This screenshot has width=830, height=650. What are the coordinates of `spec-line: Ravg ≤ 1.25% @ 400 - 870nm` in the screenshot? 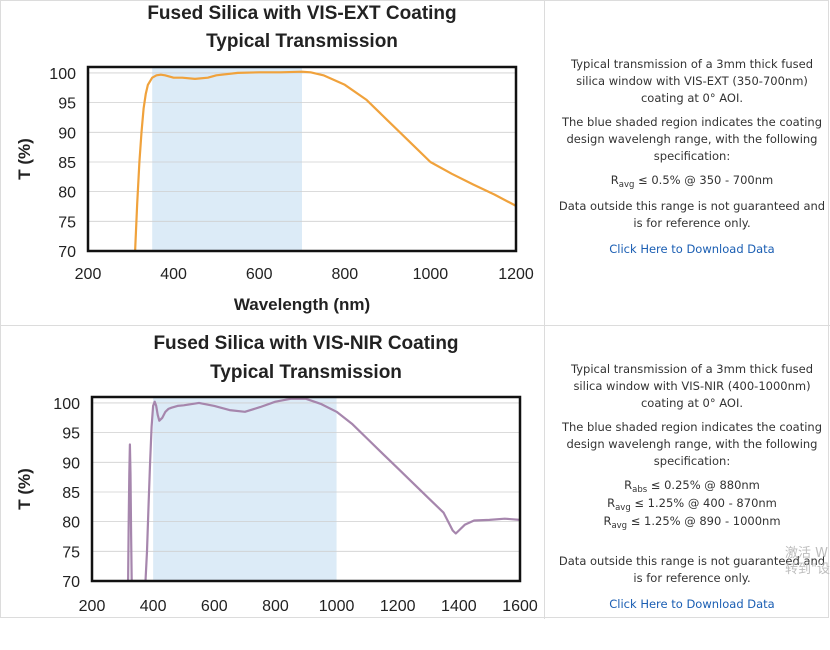 It's located at (692, 504).